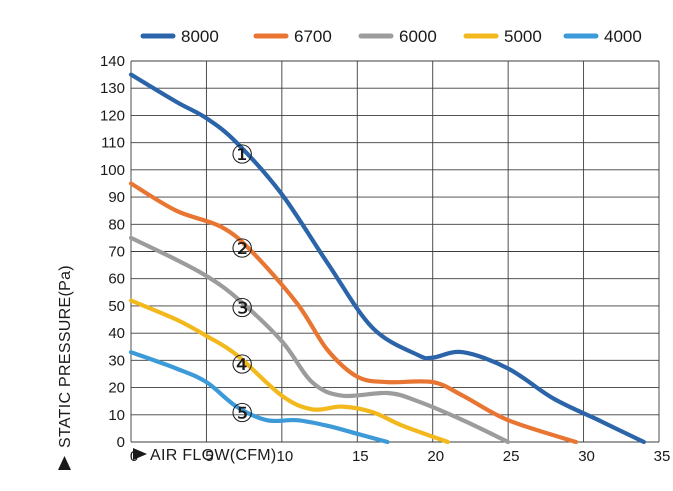 The height and width of the screenshot is (491, 673). Describe the element at coordinates (241, 366) in the screenshot. I see `curve-marker-label: ④` at that location.